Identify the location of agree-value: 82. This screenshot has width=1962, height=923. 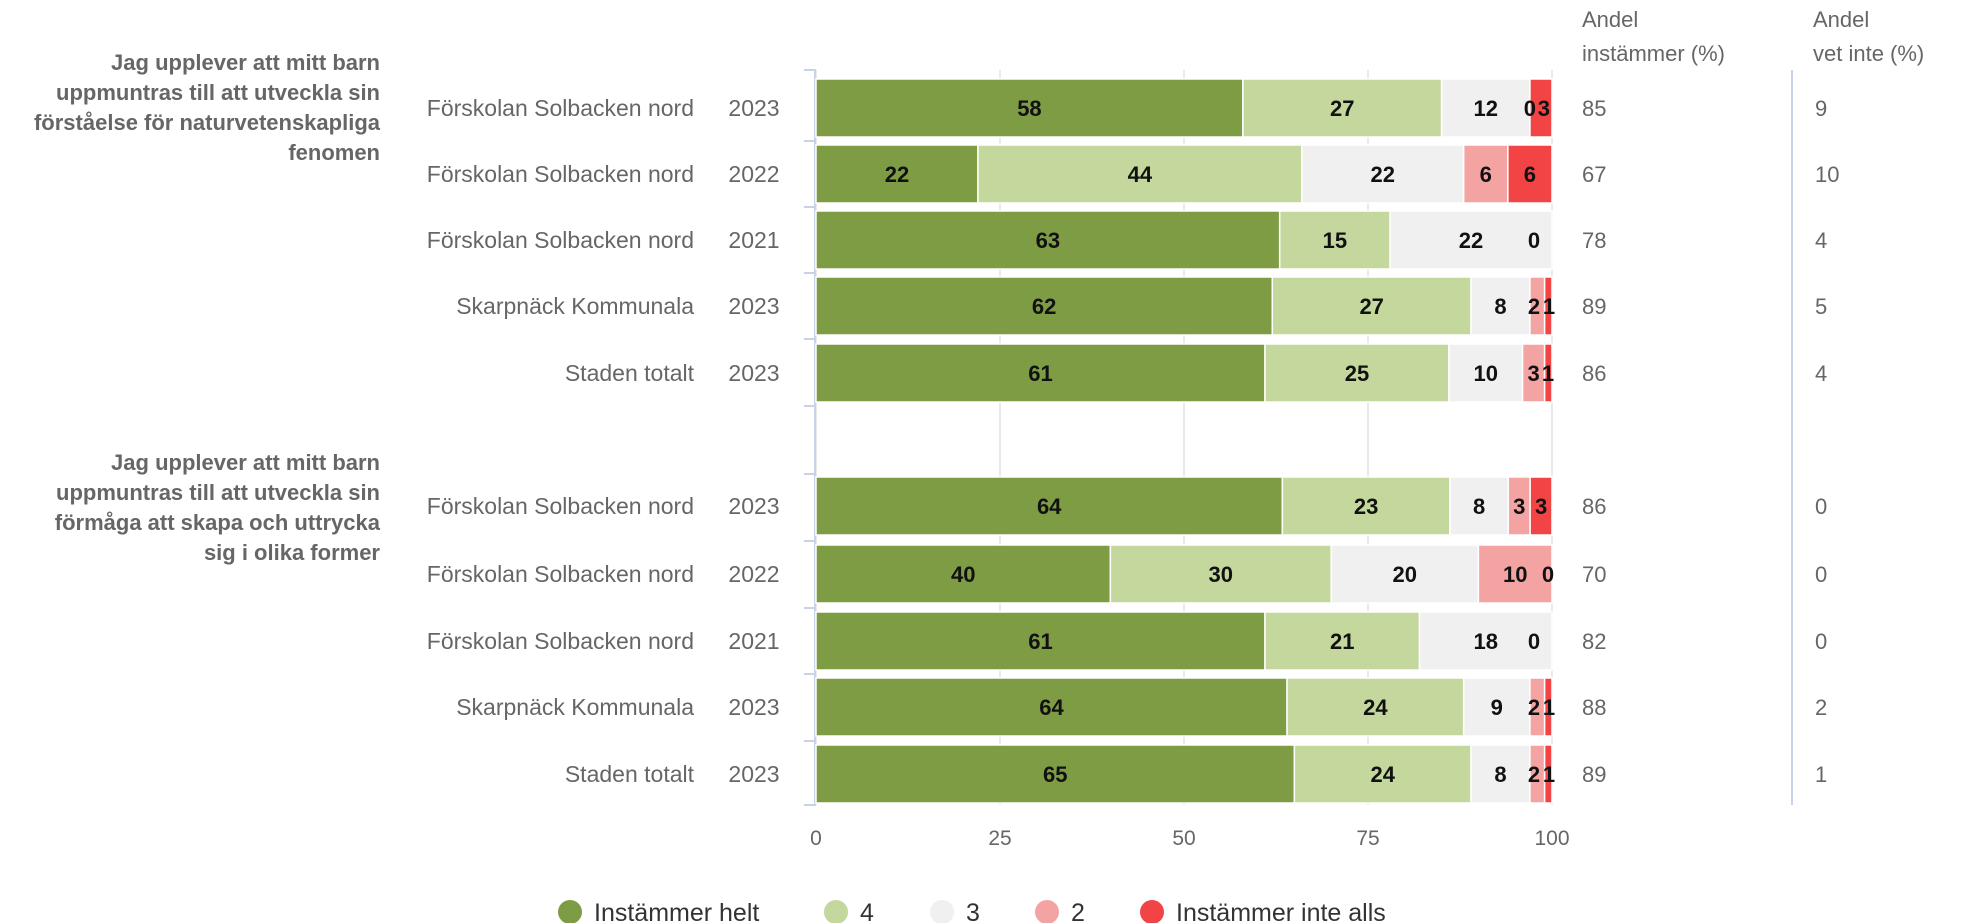
(1594, 641).